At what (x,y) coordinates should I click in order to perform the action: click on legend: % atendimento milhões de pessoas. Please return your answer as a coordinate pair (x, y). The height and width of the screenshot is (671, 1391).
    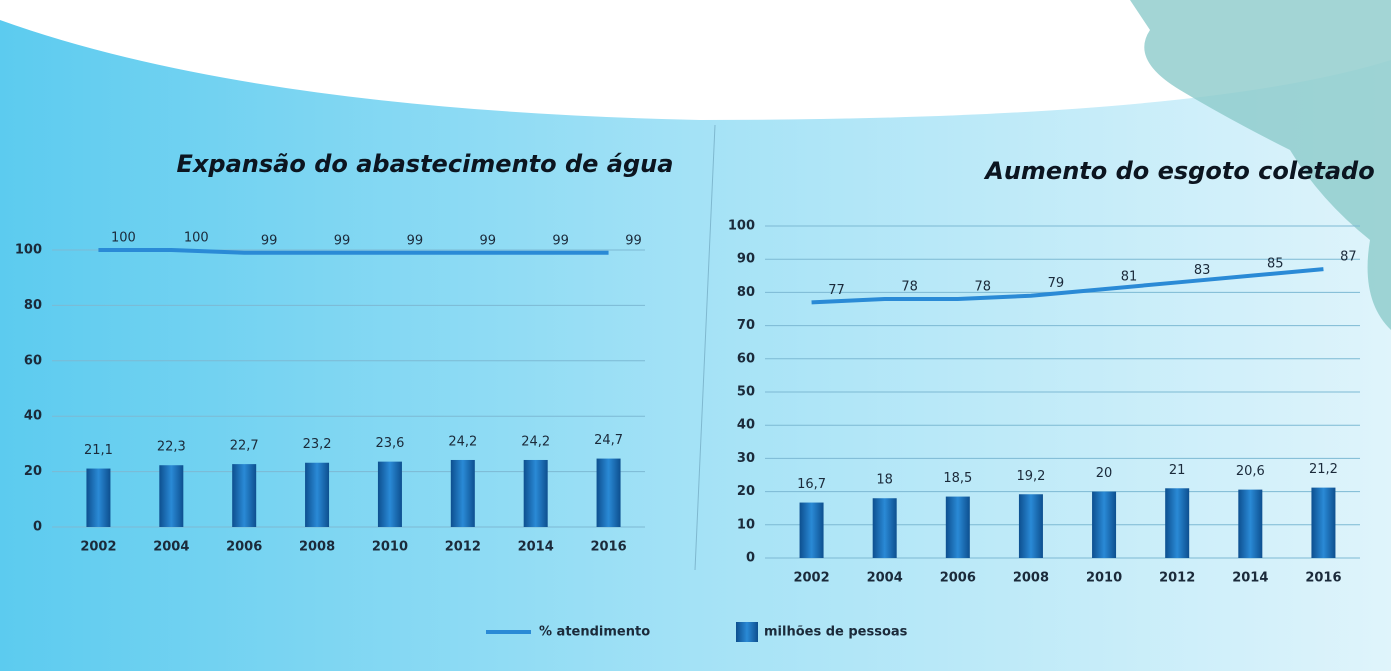
    Looking at the image, I should click on (697, 632).